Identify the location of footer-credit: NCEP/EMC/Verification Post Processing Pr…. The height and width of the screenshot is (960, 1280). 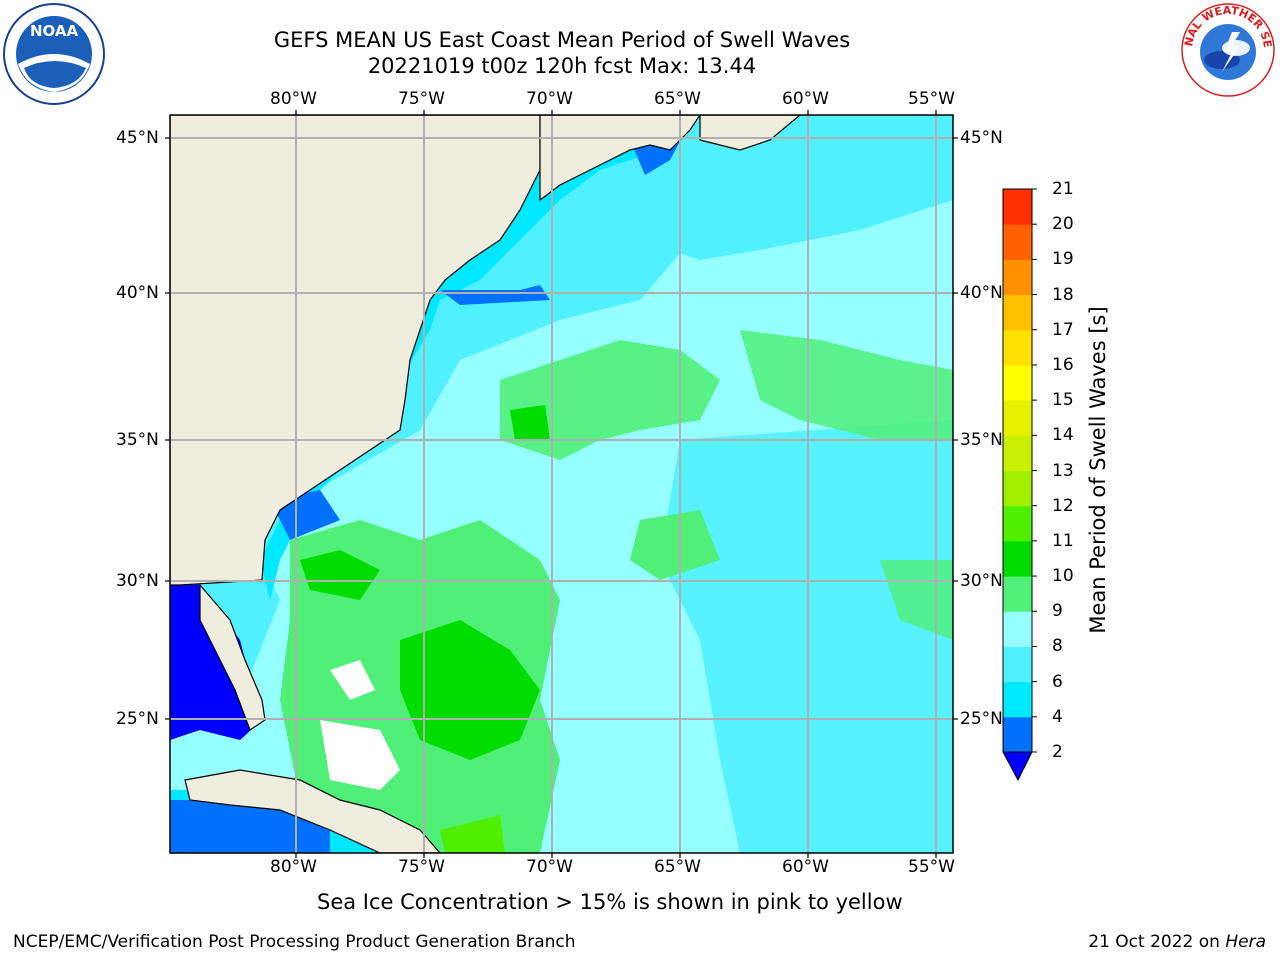
(294, 942).